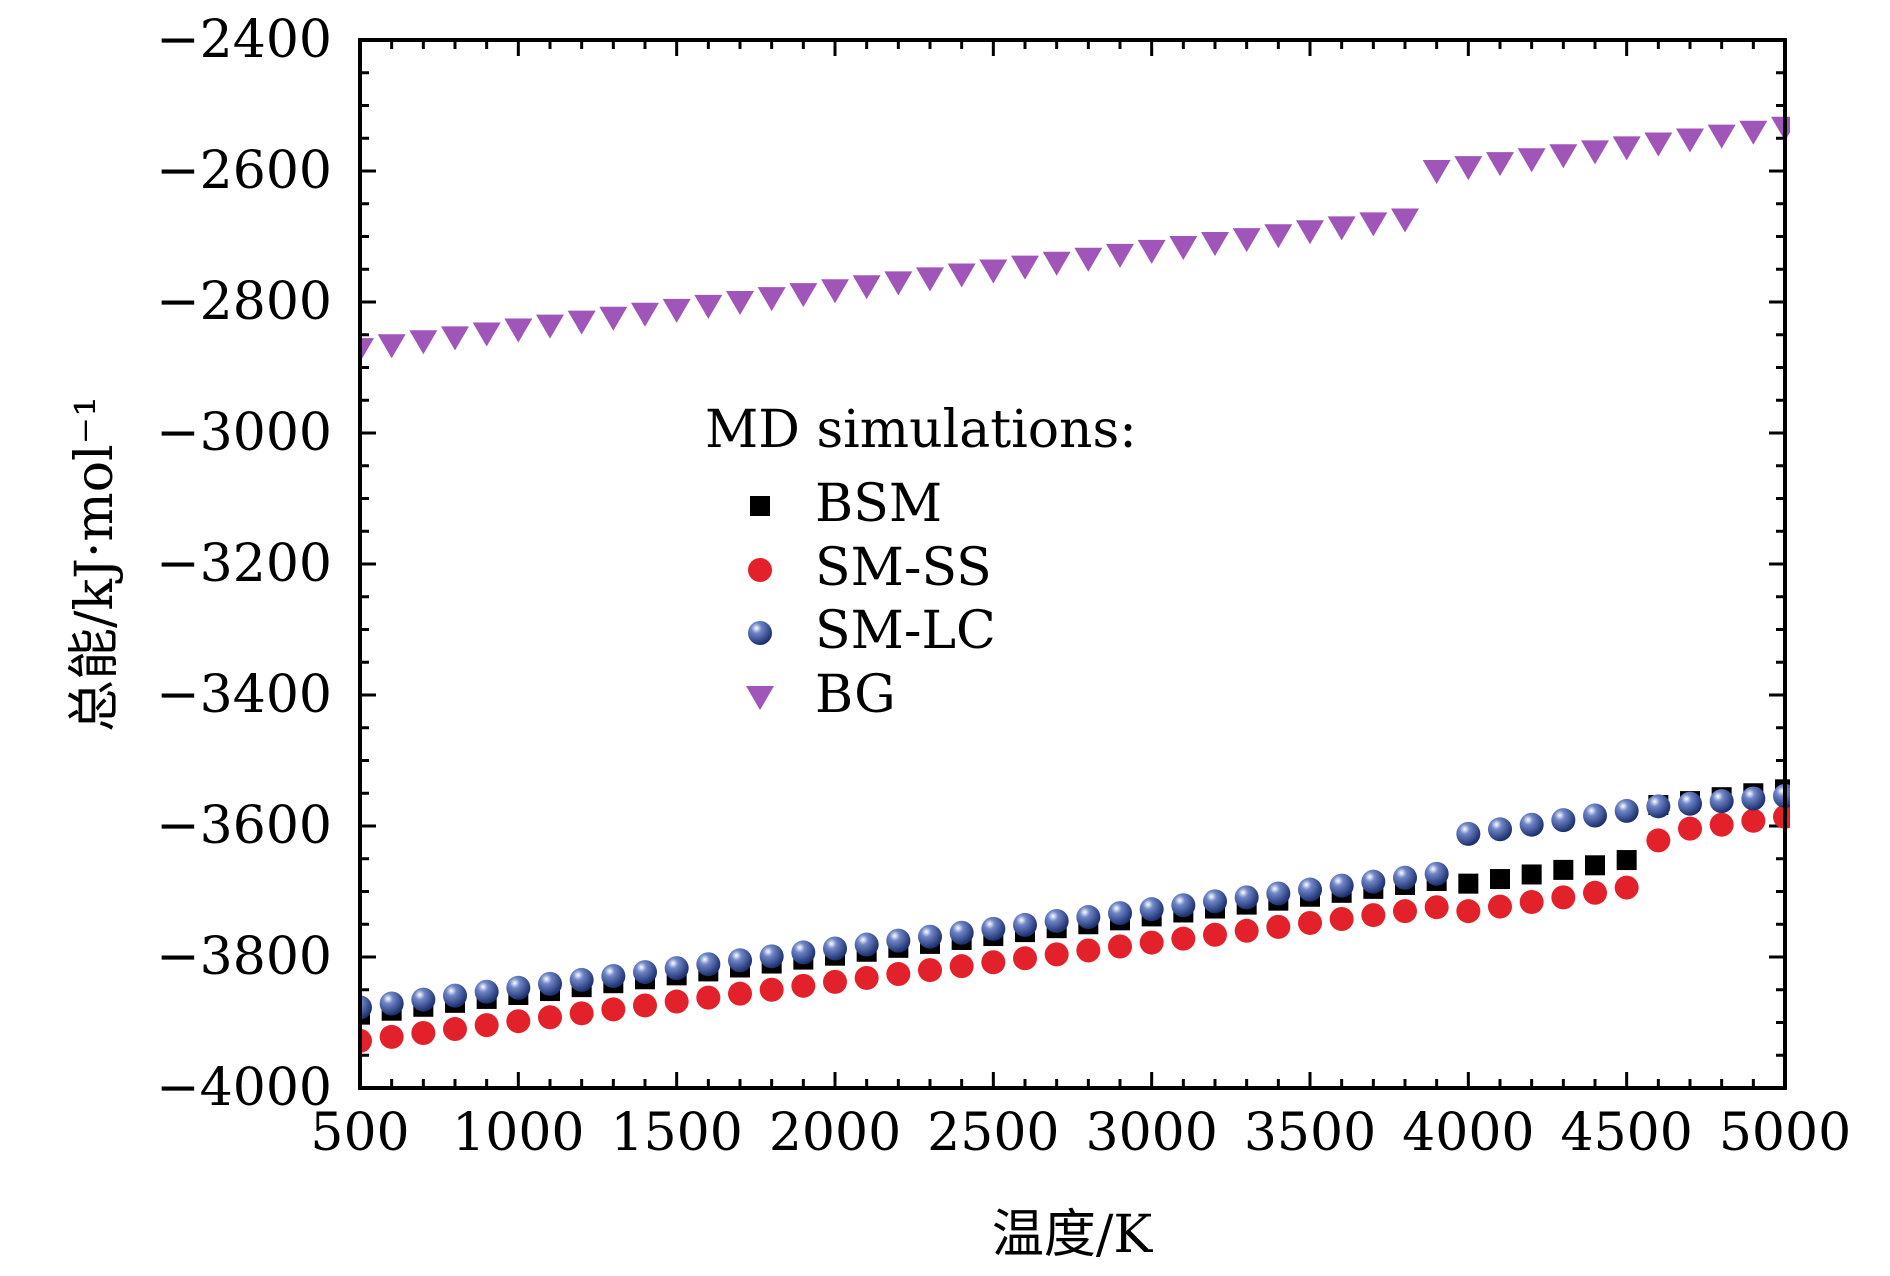 The image size is (1890, 1276). I want to click on y-tick-label: −2800, so click(244, 302).